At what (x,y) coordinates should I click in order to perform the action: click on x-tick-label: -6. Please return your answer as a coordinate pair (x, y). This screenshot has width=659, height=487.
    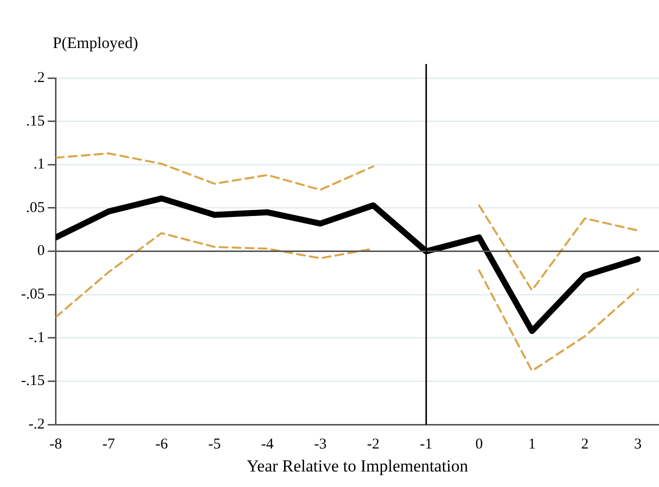
    Looking at the image, I should click on (161, 444).